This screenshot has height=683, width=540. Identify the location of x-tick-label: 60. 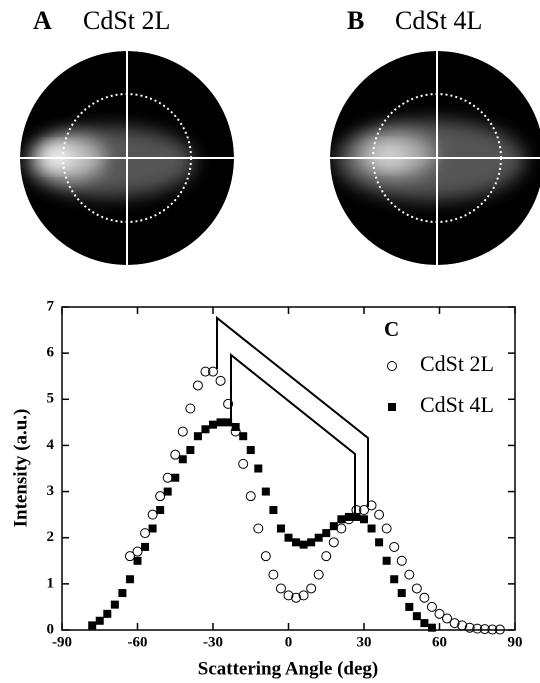
(439, 642).